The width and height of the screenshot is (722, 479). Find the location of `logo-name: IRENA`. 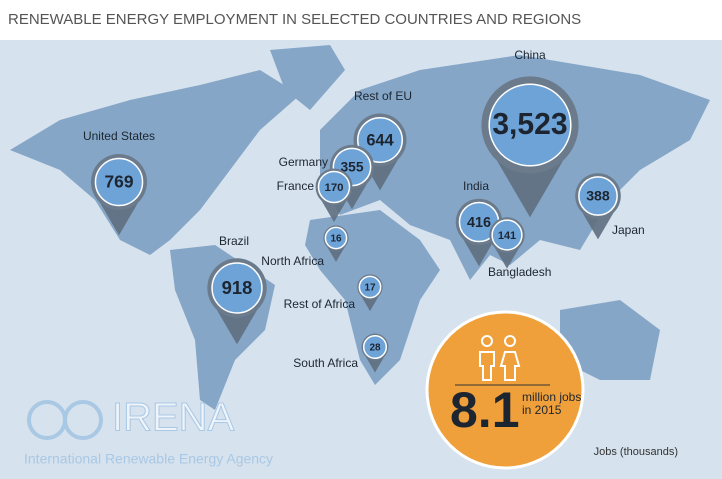

logo-name: IRENA is located at coordinates (173, 418).